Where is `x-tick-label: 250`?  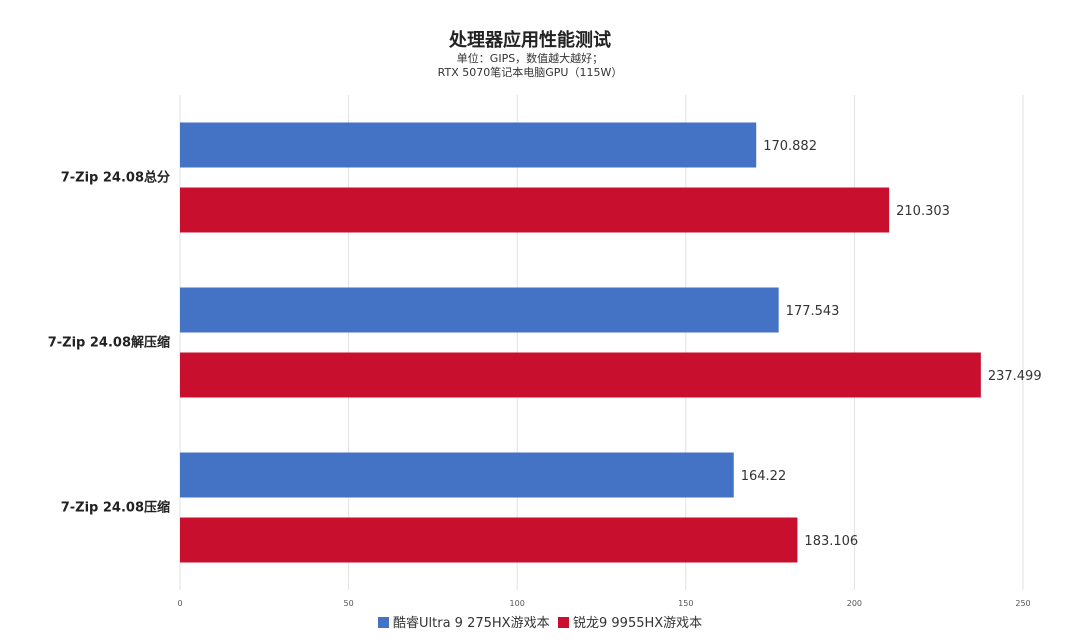 x-tick-label: 250 is located at coordinates (1022, 603).